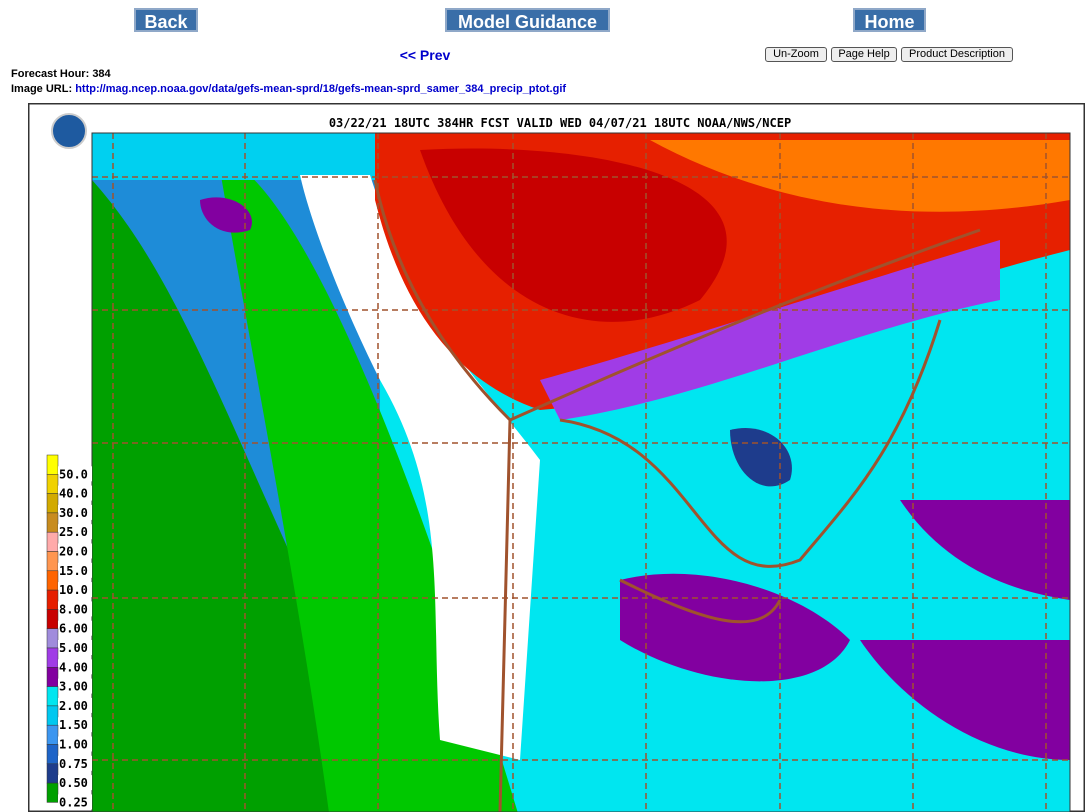 The height and width of the screenshot is (812, 1090). Describe the element at coordinates (166, 20) in the screenshot. I see `back-button: Back` at that location.